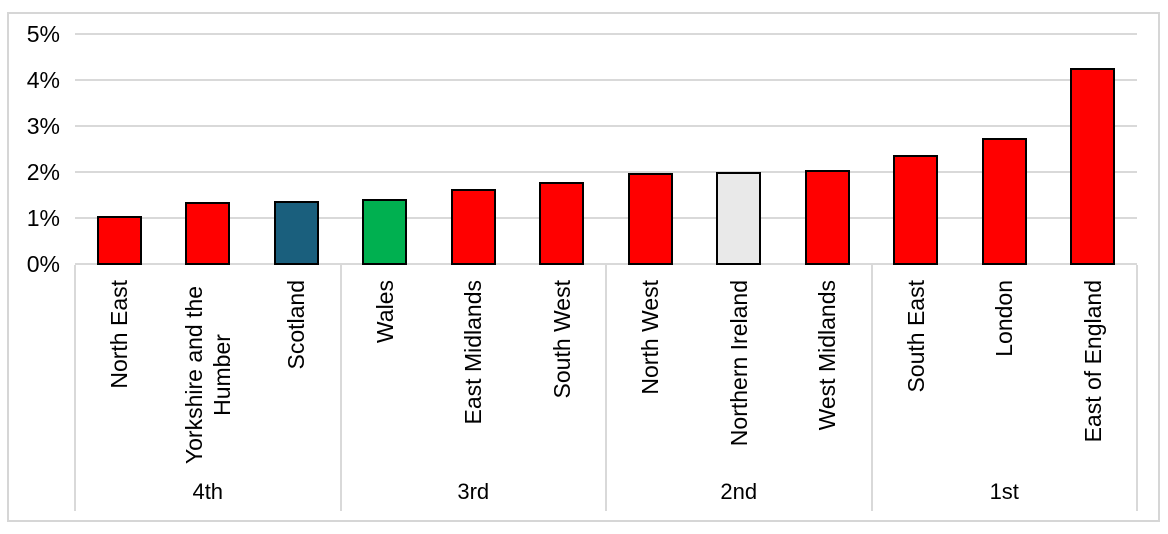 This screenshot has width=1168, height=534. Describe the element at coordinates (208, 491) in the screenshot. I see `group-label-4th: 4th` at that location.